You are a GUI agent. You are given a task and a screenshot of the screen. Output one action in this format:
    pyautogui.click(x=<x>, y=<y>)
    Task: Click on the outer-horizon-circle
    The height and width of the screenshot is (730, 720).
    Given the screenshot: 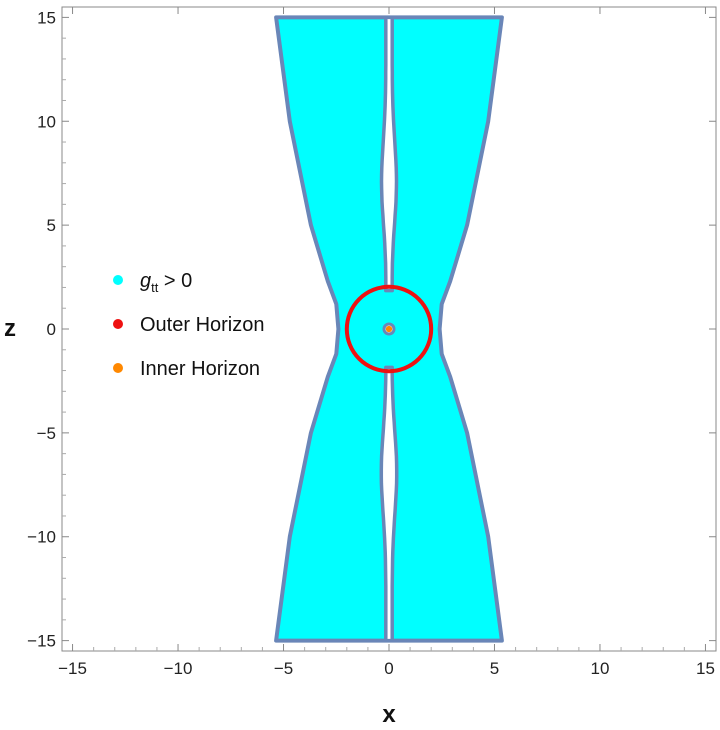 What is the action you would take?
    pyautogui.click(x=389, y=329)
    